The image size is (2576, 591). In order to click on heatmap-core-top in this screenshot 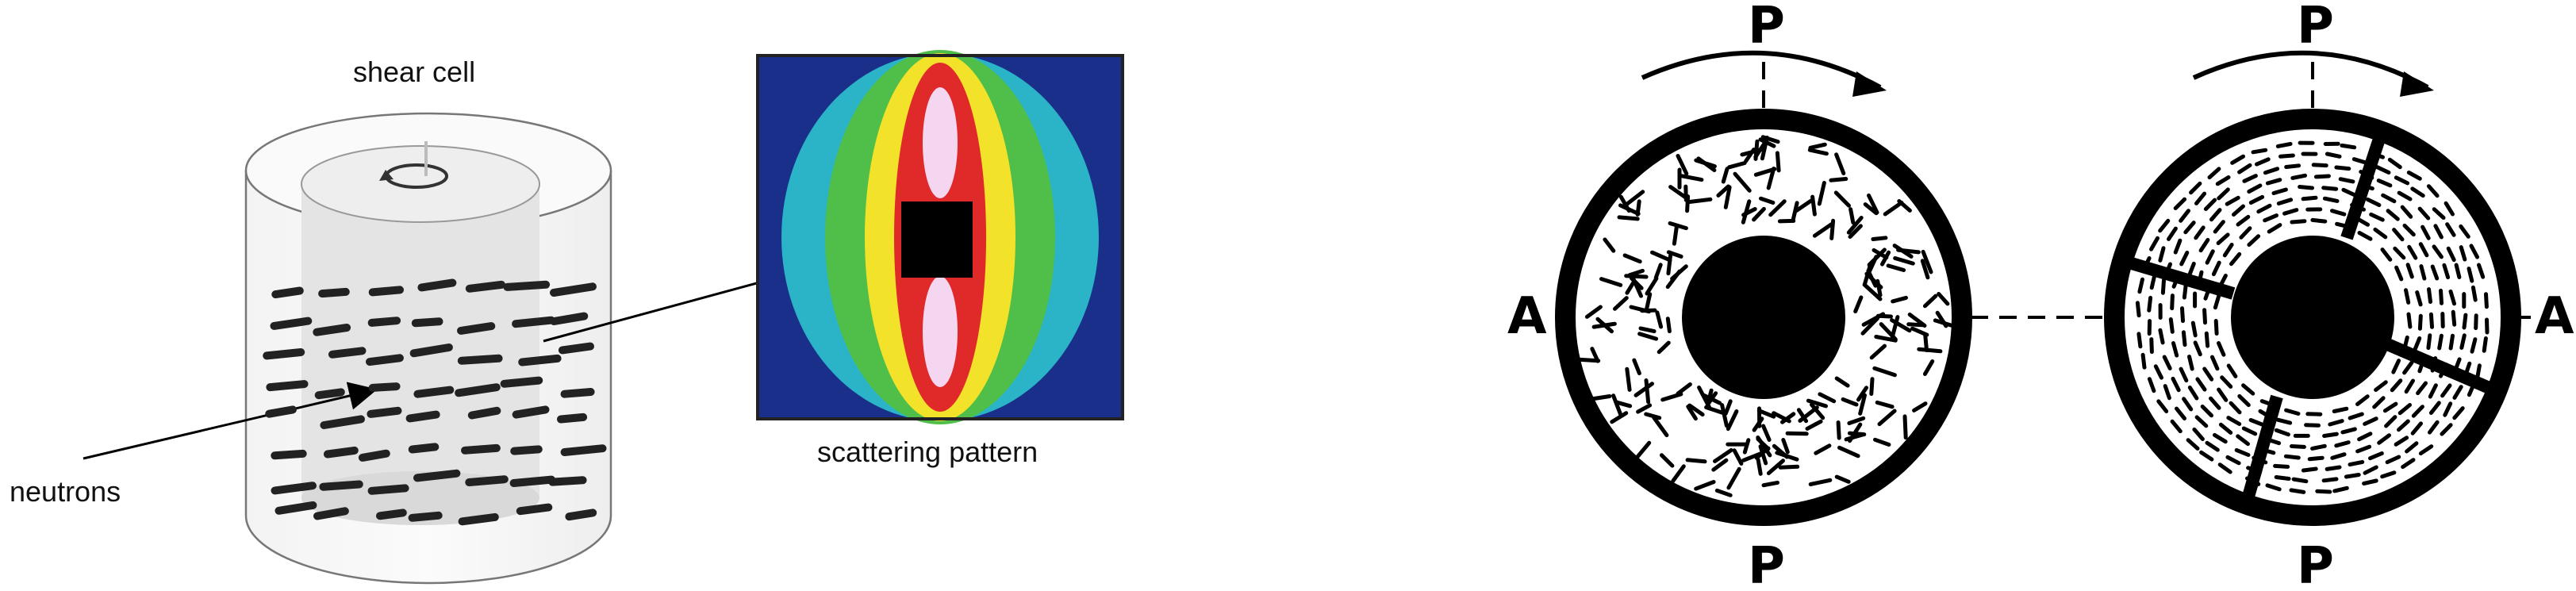, I will do `click(940, 142)`.